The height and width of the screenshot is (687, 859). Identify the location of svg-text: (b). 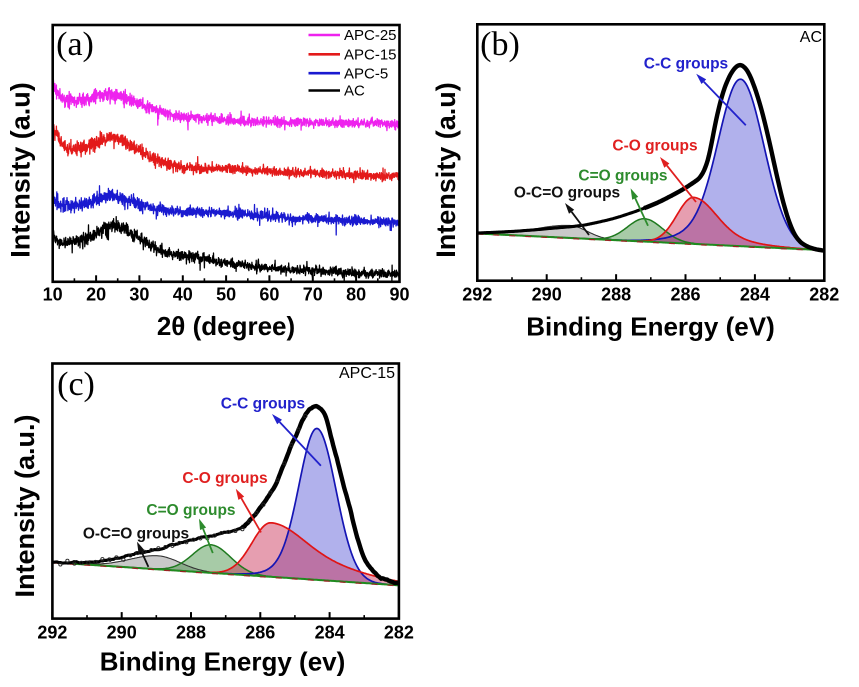
(500, 44).